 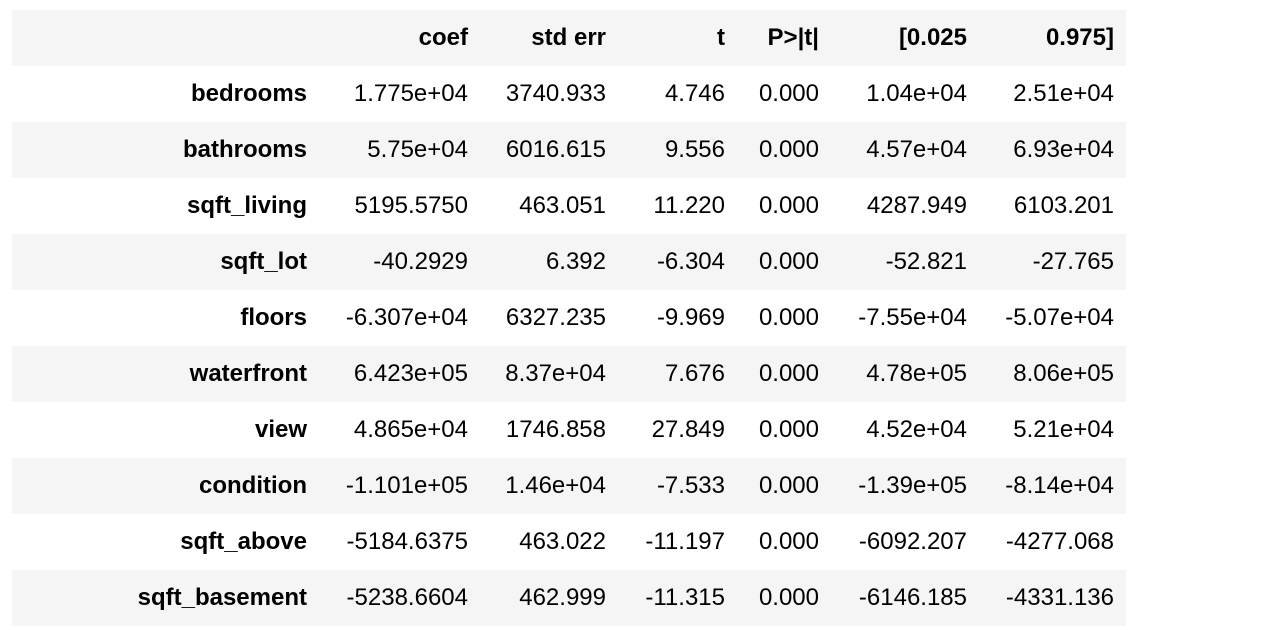 I want to click on ci-upper-cell: -8.14e+04, so click(x=1059, y=485).